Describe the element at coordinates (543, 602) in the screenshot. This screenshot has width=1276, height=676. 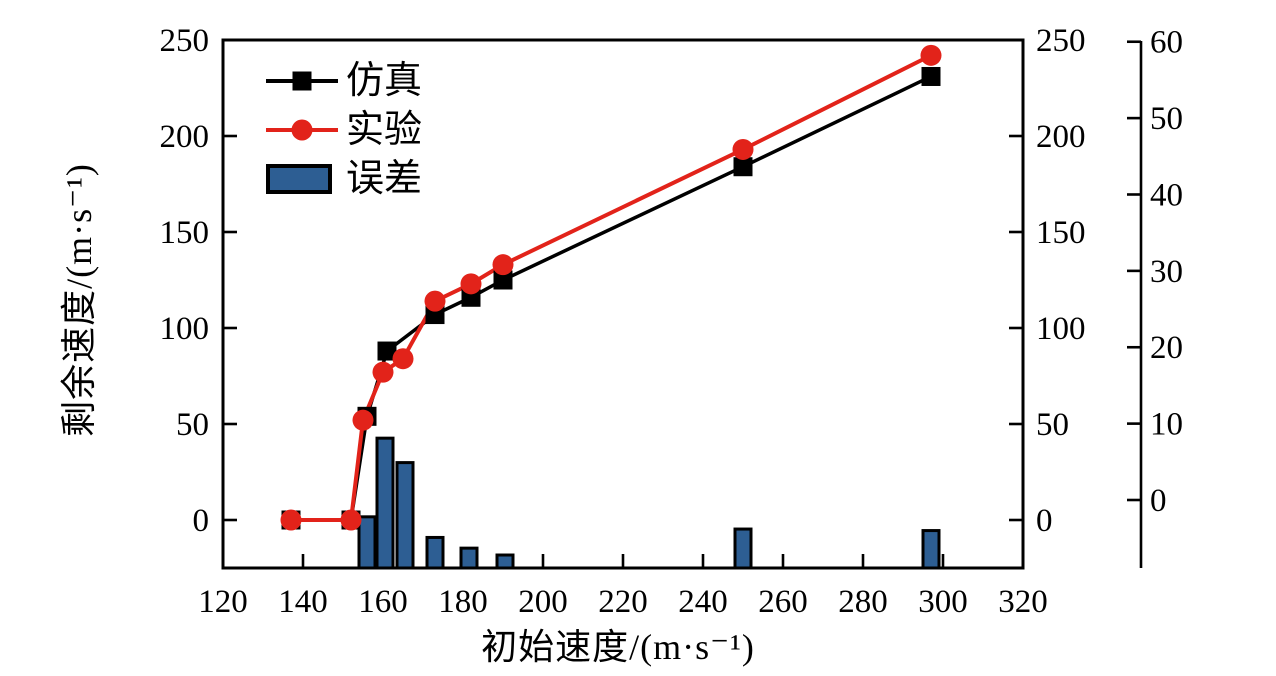
I see `x-tick-label: 200` at that location.